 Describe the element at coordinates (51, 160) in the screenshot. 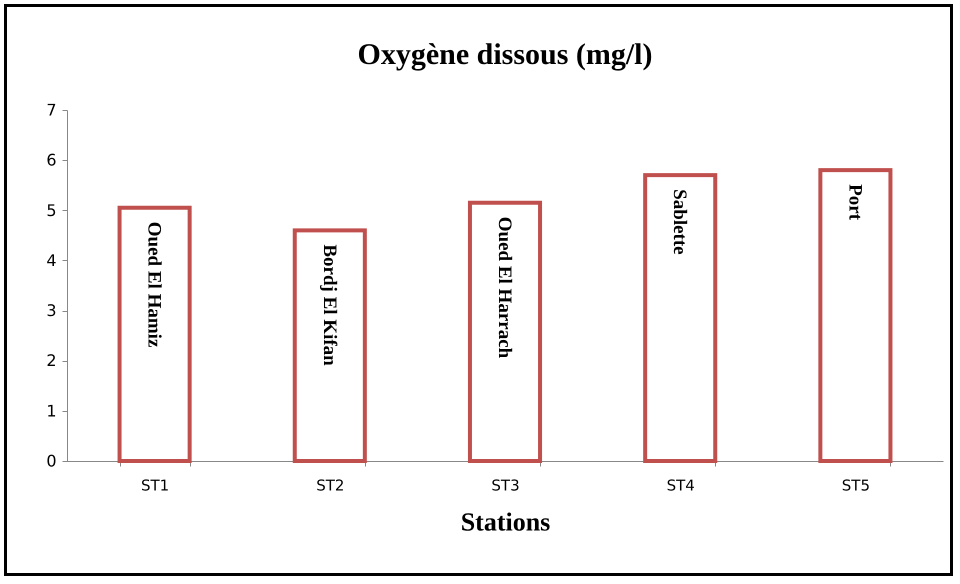

I see `y-tick-label: 6` at that location.